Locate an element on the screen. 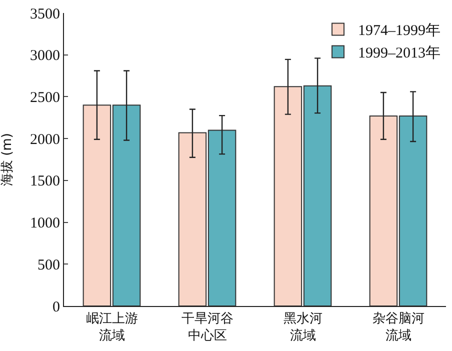 The image size is (452, 351). y-tick-label: 1500 is located at coordinates (45, 182).